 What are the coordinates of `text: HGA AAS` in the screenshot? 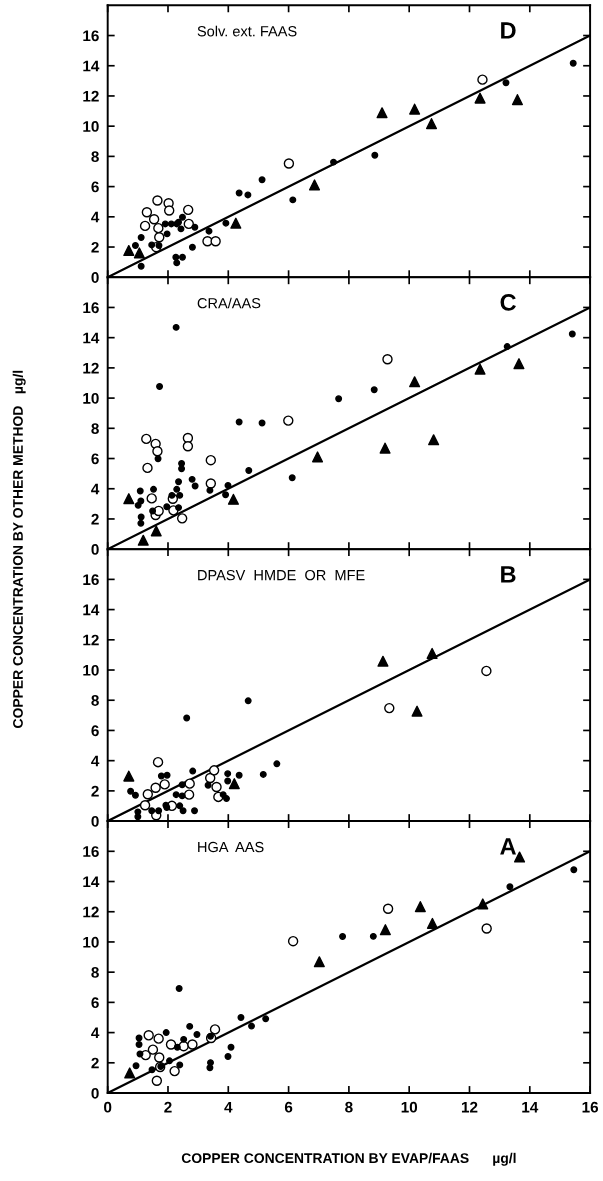 It's located at (231, 847).